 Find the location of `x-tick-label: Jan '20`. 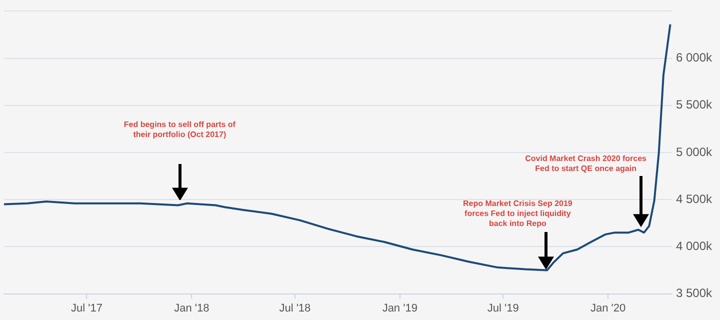

x-tick-label: Jan '20 is located at coordinates (608, 308).